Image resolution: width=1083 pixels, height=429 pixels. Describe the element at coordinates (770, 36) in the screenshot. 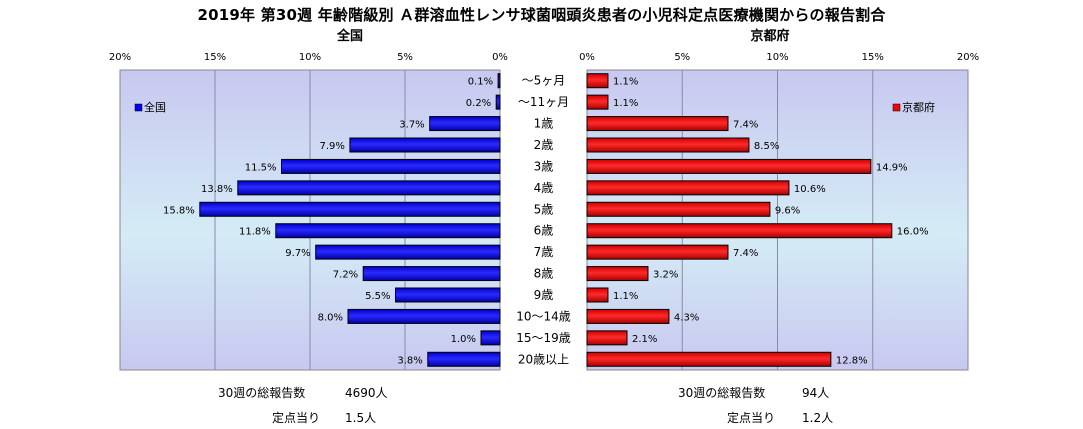

I see `right-panel-title: 京都府` at that location.